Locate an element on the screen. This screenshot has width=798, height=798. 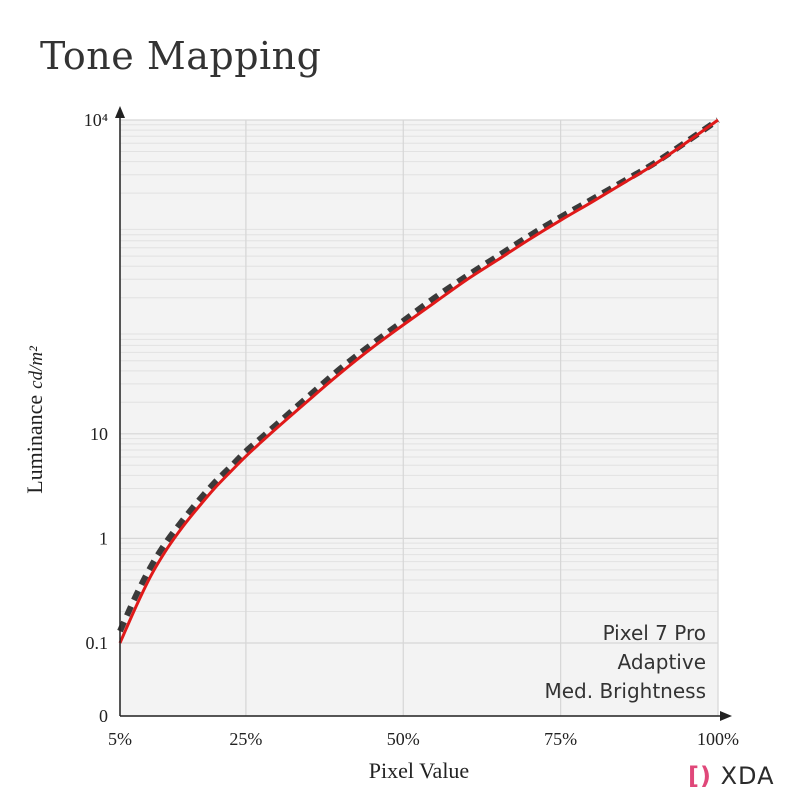
x-tick-label: 50% is located at coordinates (403, 739).